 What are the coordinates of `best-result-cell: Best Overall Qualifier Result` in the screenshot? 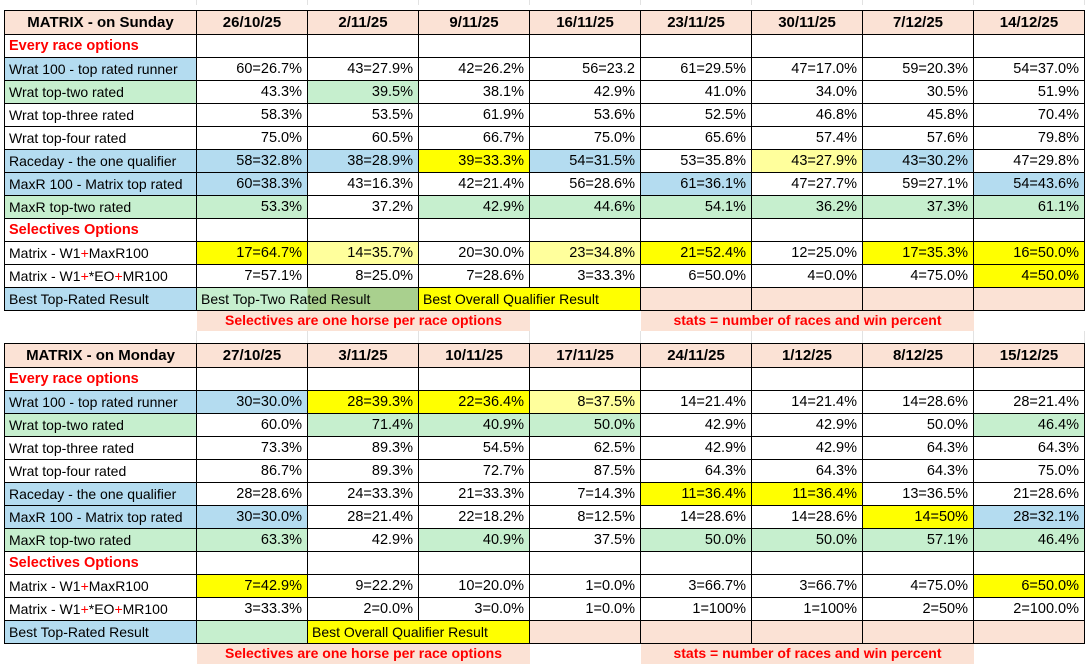 It's located at (530, 299).